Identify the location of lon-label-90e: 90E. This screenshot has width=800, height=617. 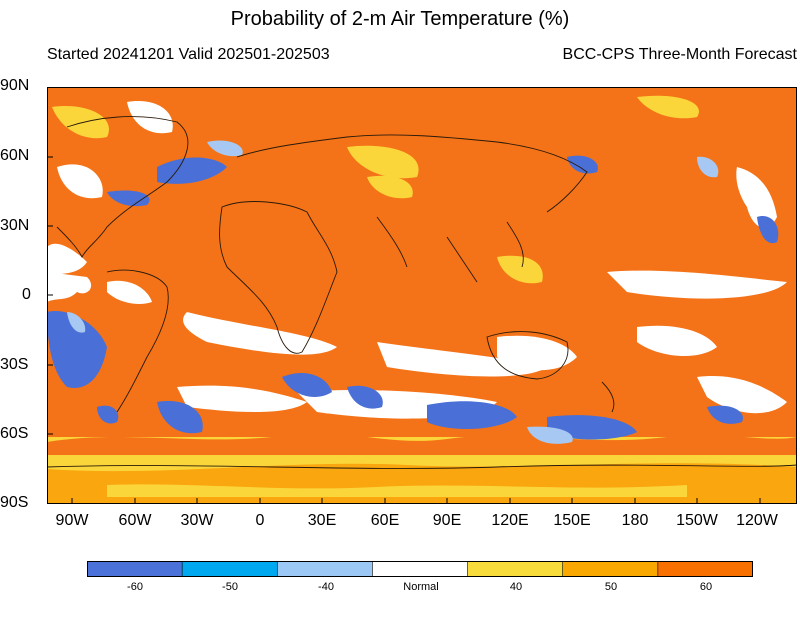
(447, 520).